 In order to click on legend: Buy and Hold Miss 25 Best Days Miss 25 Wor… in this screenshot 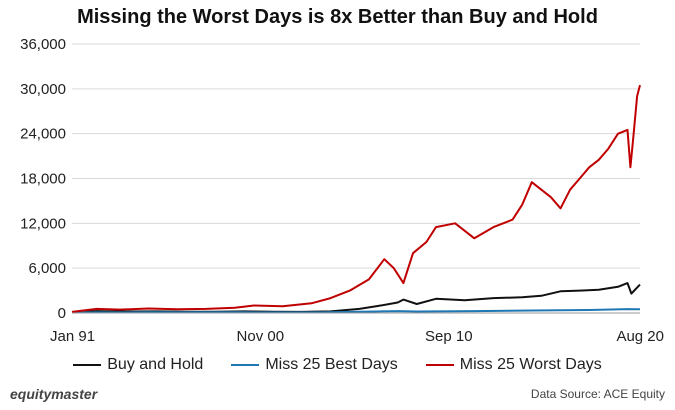, I will do `click(337, 365)`.